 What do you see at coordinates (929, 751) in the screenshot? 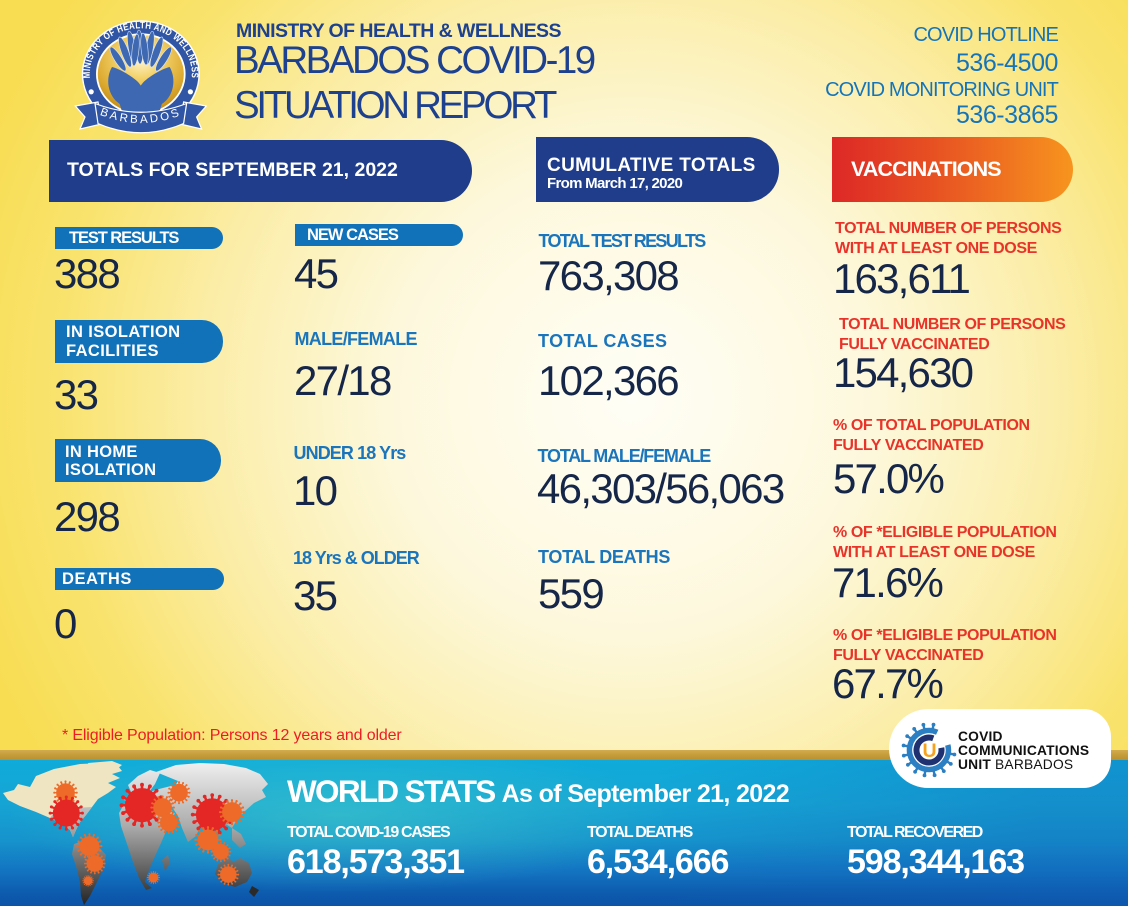
I see `svg-text: U` at bounding box center [929, 751].